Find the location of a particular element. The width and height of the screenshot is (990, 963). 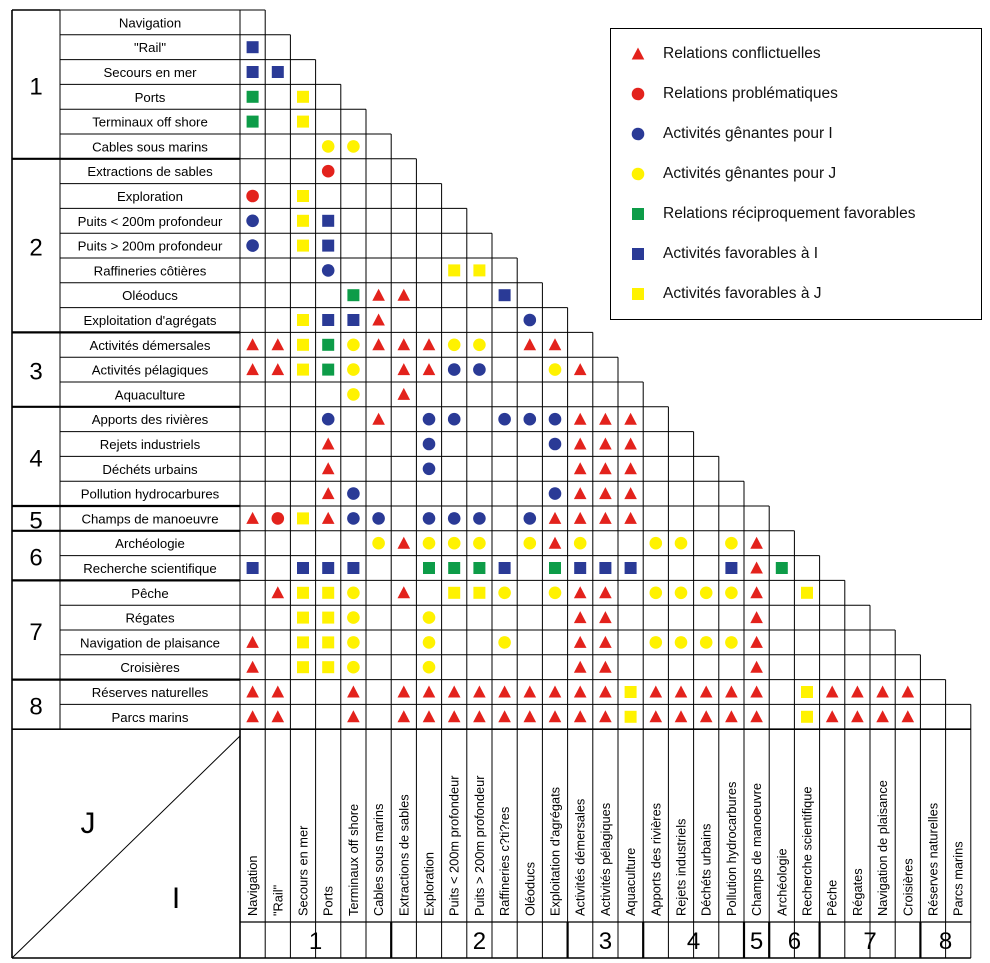

row-label: Navigation de plaisance is located at coordinates (150, 642).